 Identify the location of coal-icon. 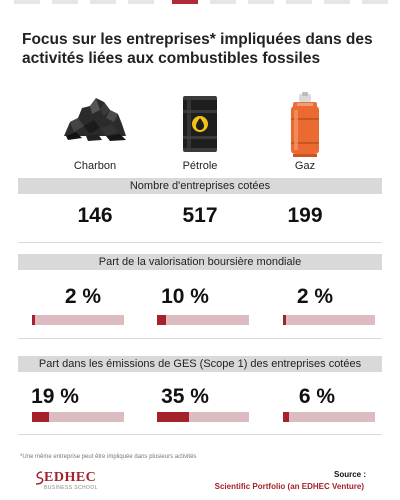
(95, 119).